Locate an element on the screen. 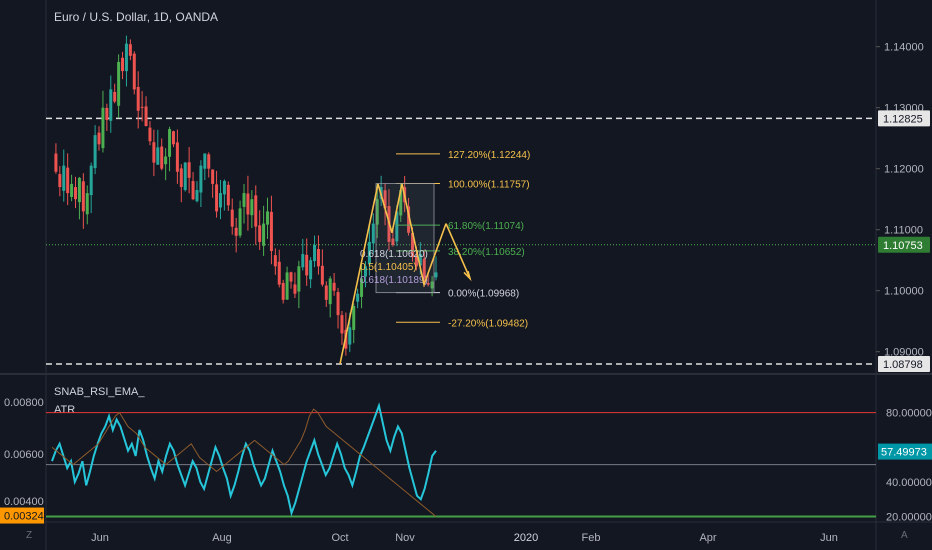 The height and width of the screenshot is (550, 932). level-price-tag is located at coordinates (904, 118).